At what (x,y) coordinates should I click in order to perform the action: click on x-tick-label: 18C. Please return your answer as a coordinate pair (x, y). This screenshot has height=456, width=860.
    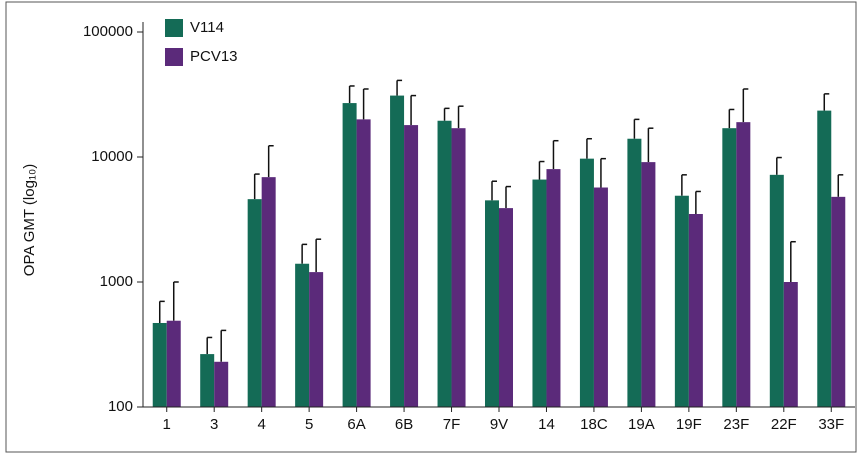
    Looking at the image, I should click on (594, 424).